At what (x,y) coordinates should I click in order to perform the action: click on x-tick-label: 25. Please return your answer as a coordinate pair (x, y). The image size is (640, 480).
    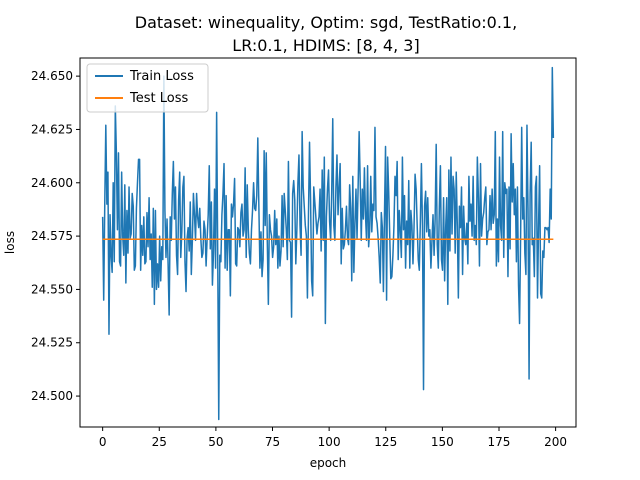
    Looking at the image, I should click on (159, 442).